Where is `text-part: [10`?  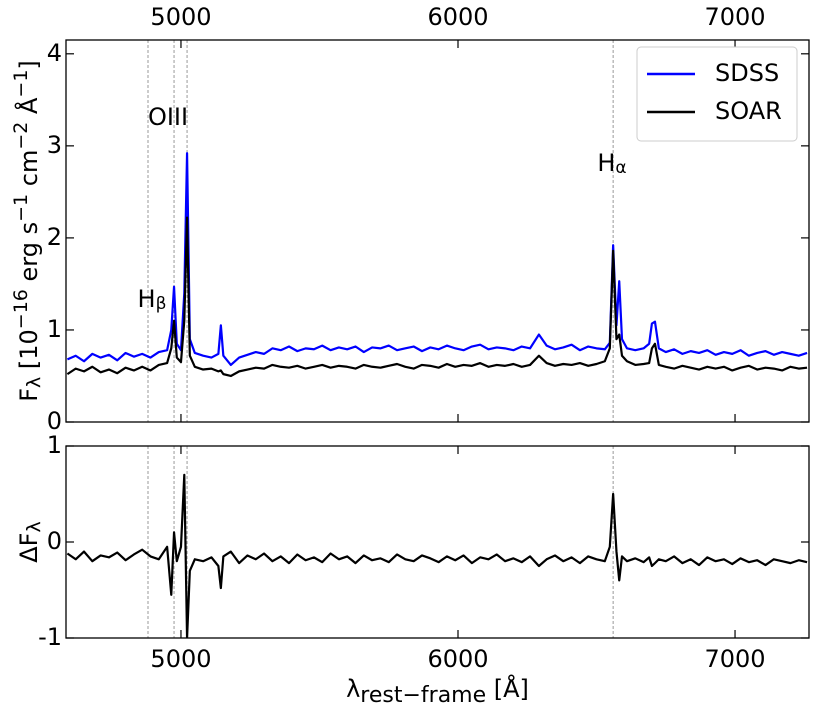
text-part: [10 is located at coordinates (29, 353).